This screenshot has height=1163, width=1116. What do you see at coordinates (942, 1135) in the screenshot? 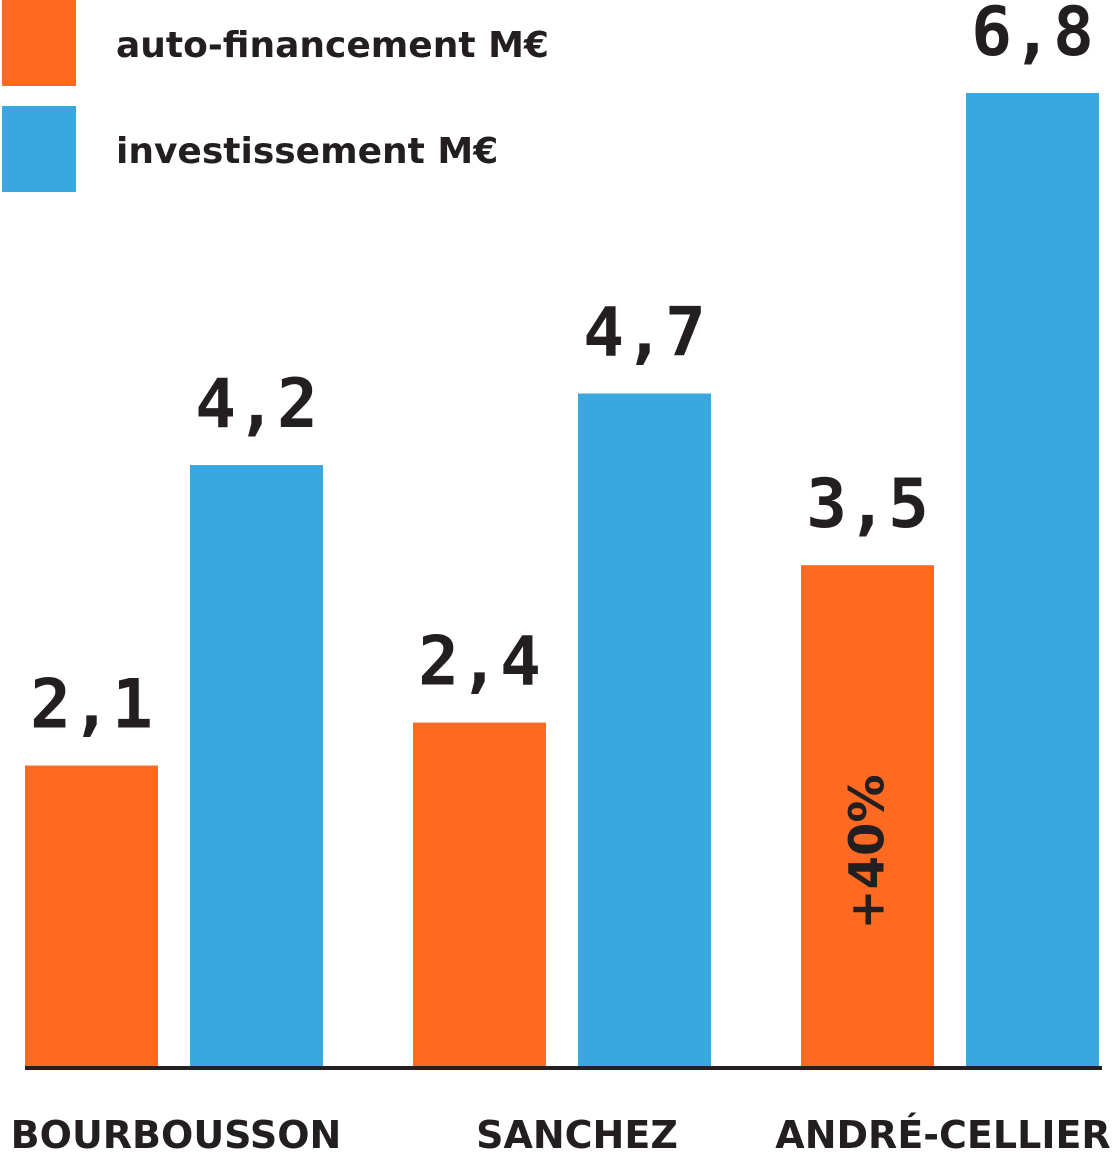
I see `category-label: ANDRÉ-CELLIER` at bounding box center [942, 1135].